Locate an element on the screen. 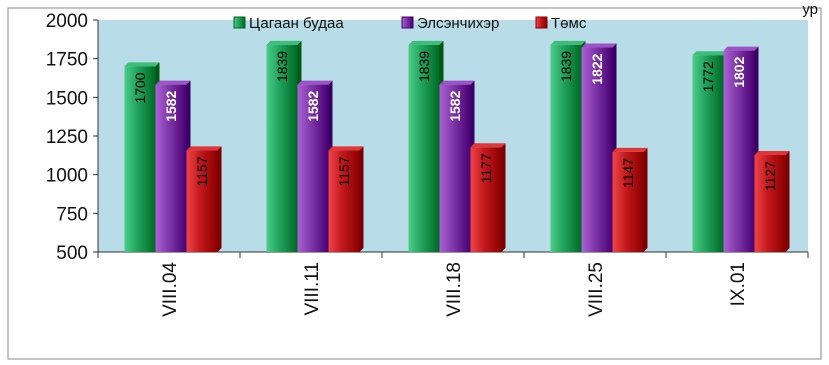 The width and height of the screenshot is (829, 365). legend-label: Цагаан будаа is located at coordinates (296, 23).